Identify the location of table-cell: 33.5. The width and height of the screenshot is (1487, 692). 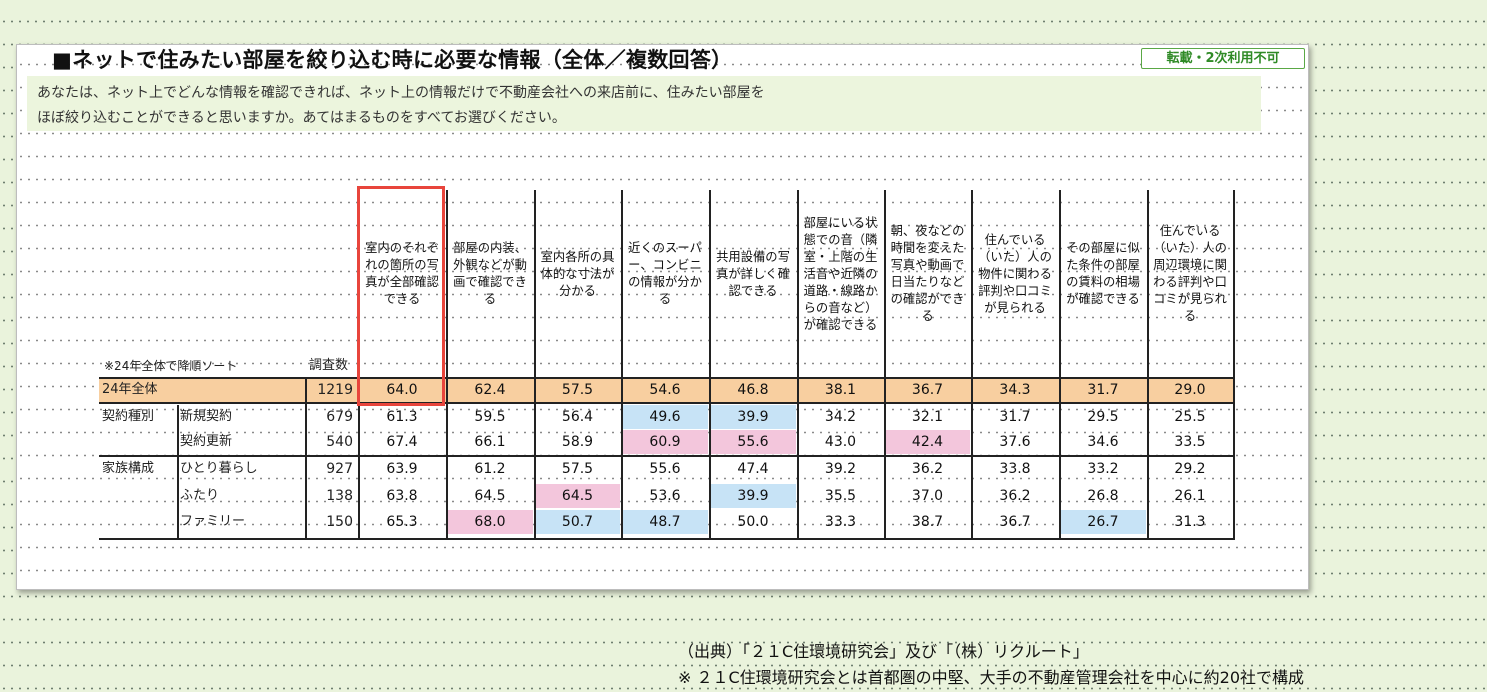
(1190, 442).